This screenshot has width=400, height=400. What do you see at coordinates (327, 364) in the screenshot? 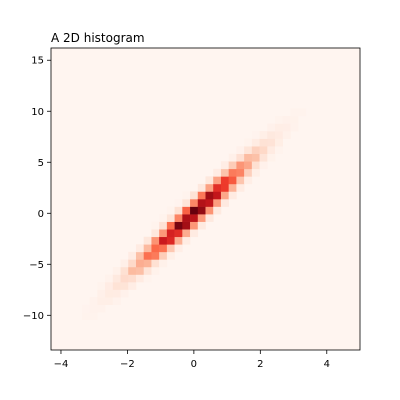
I see `x-tick-label: 4` at bounding box center [327, 364].